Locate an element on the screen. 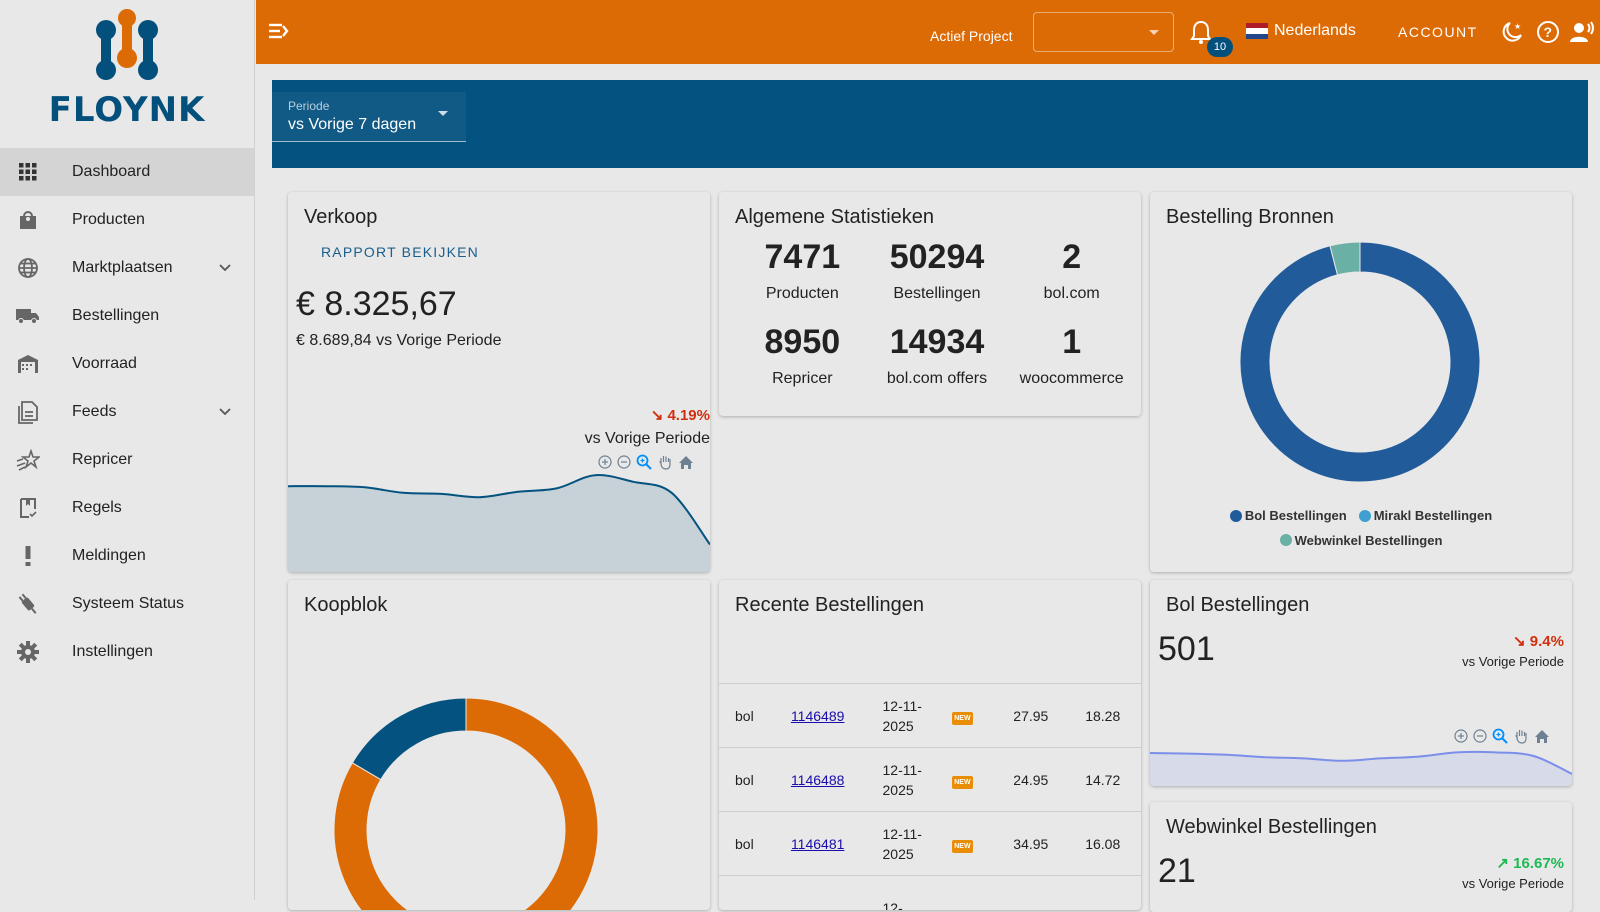 This screenshot has height=912, width=1600. order-source is located at coordinates (755, 892).